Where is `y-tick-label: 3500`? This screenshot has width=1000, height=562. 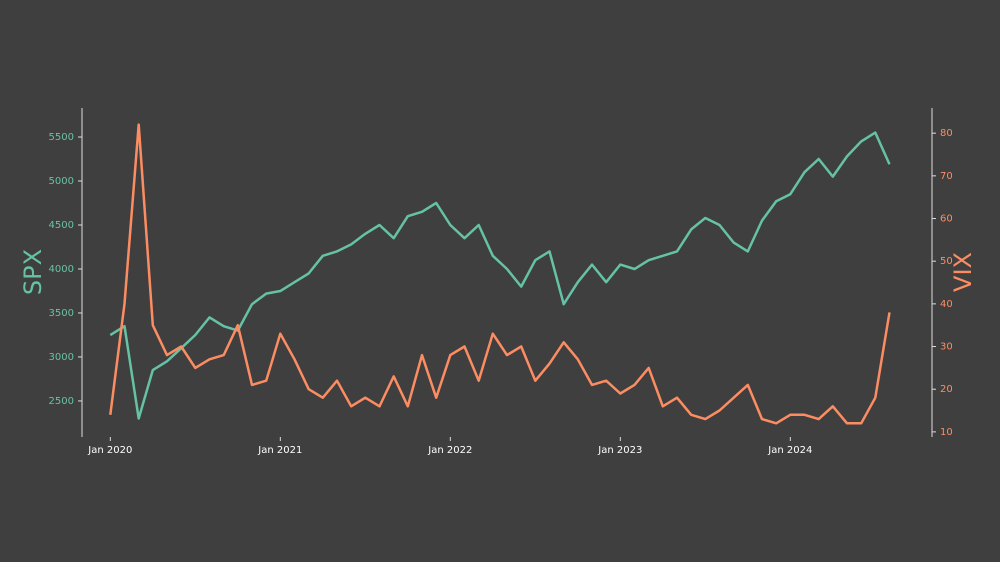 y-tick-label: 3500 is located at coordinates (61, 313).